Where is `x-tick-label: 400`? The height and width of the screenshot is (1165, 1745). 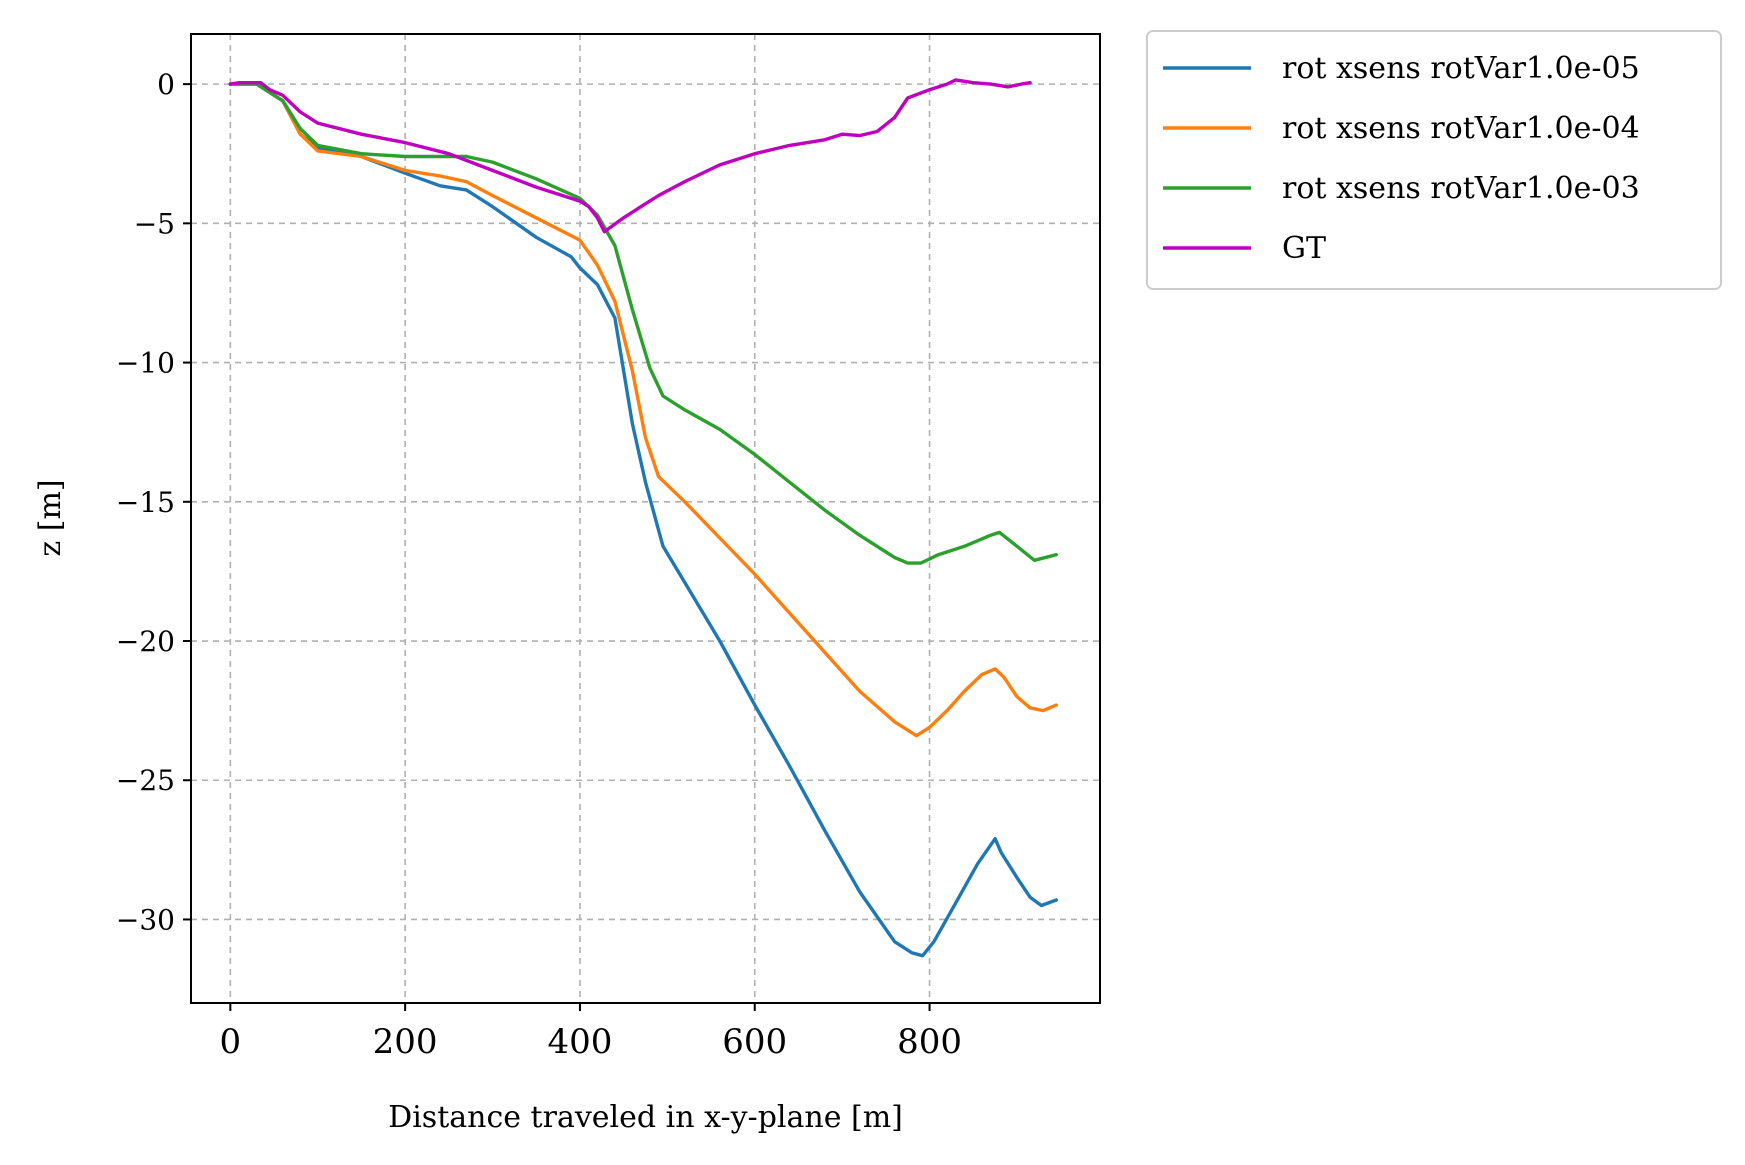 x-tick-label: 400 is located at coordinates (579, 1042).